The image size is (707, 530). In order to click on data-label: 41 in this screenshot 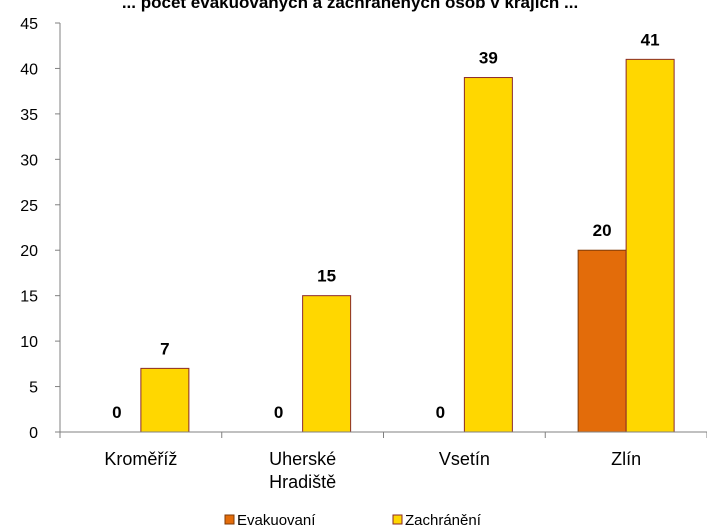, I will do `click(650, 39)`.